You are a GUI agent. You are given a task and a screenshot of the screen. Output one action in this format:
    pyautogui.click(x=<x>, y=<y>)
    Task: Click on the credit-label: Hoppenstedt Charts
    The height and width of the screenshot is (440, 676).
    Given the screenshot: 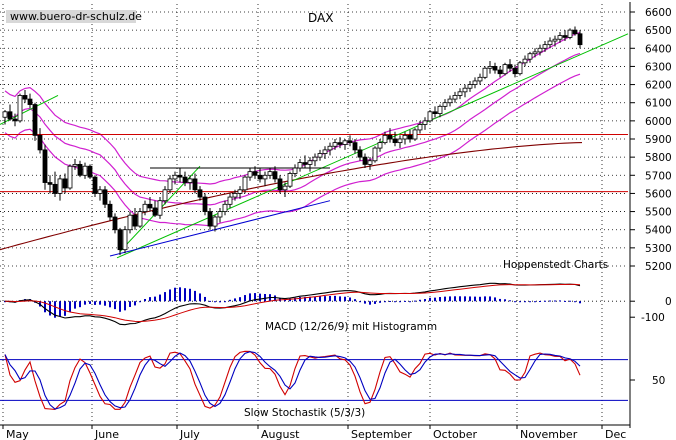 What is the action you would take?
    pyautogui.click(x=555, y=265)
    